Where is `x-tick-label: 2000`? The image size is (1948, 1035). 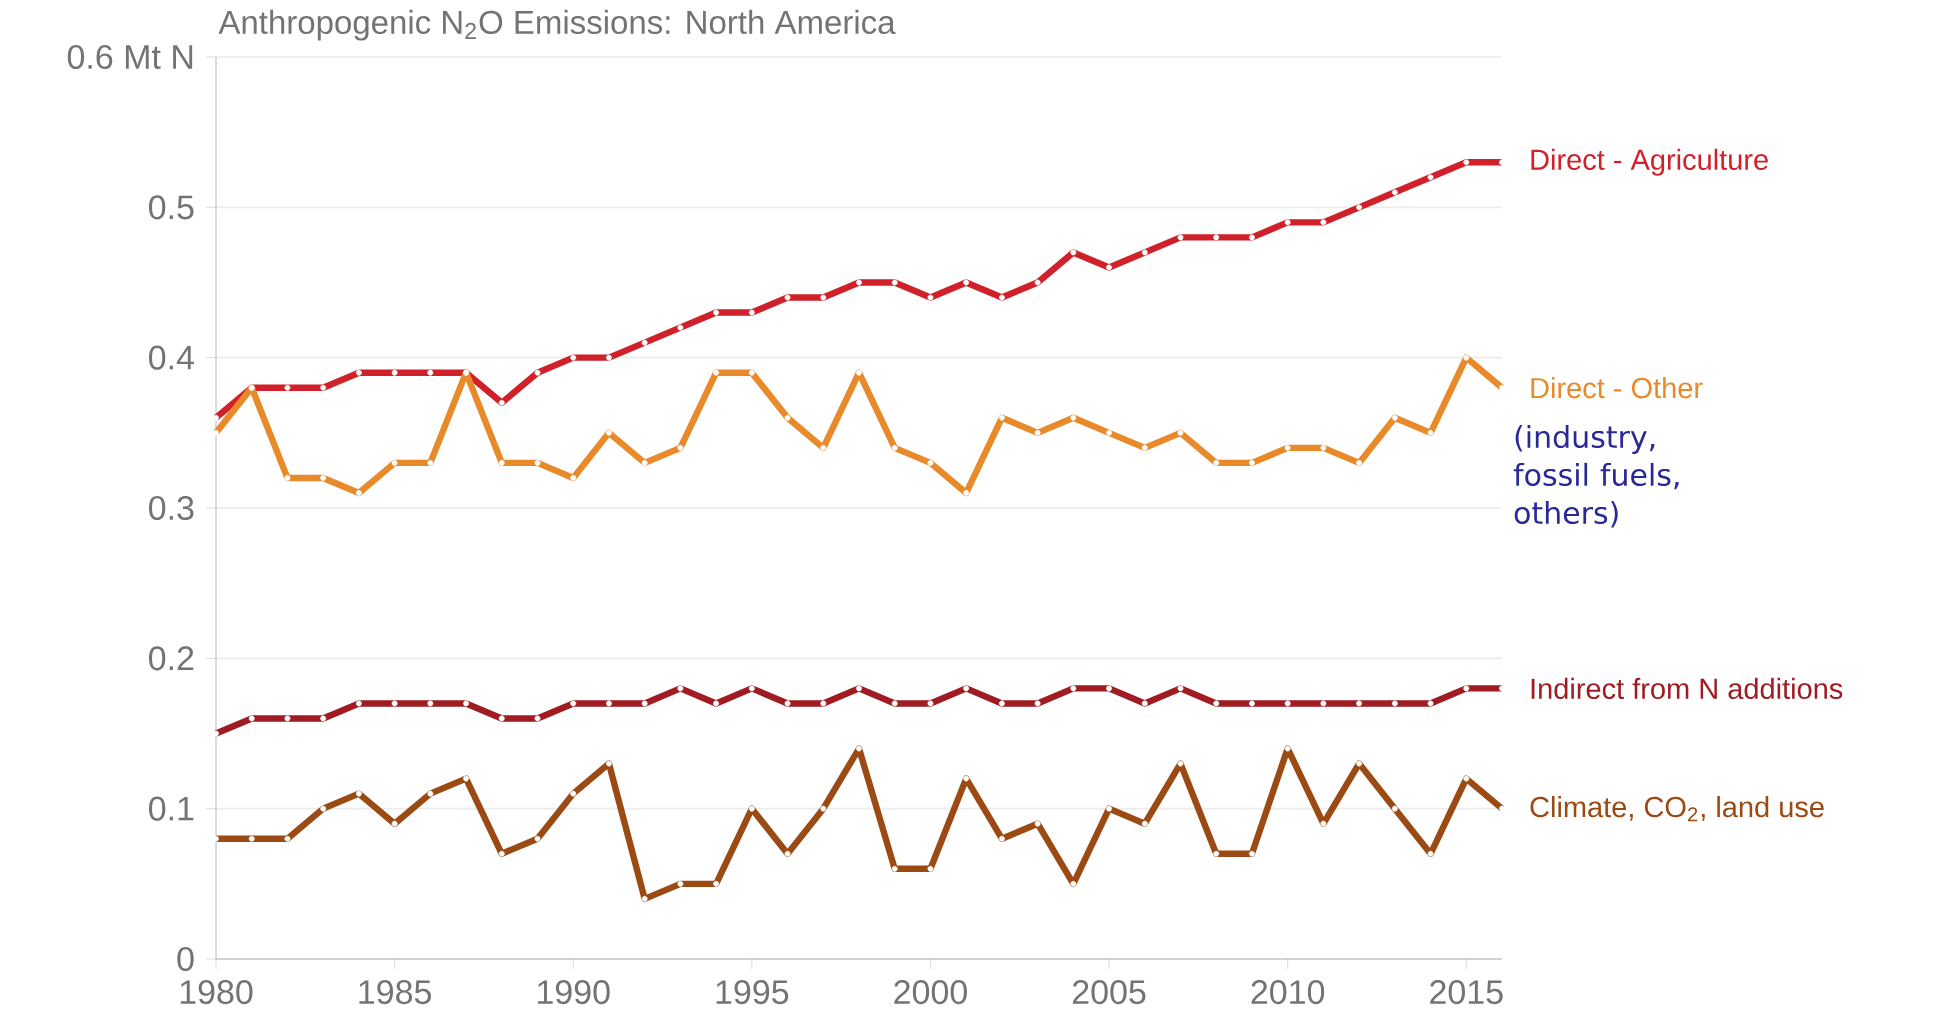
x-tick-label: 2000 is located at coordinates (930, 992).